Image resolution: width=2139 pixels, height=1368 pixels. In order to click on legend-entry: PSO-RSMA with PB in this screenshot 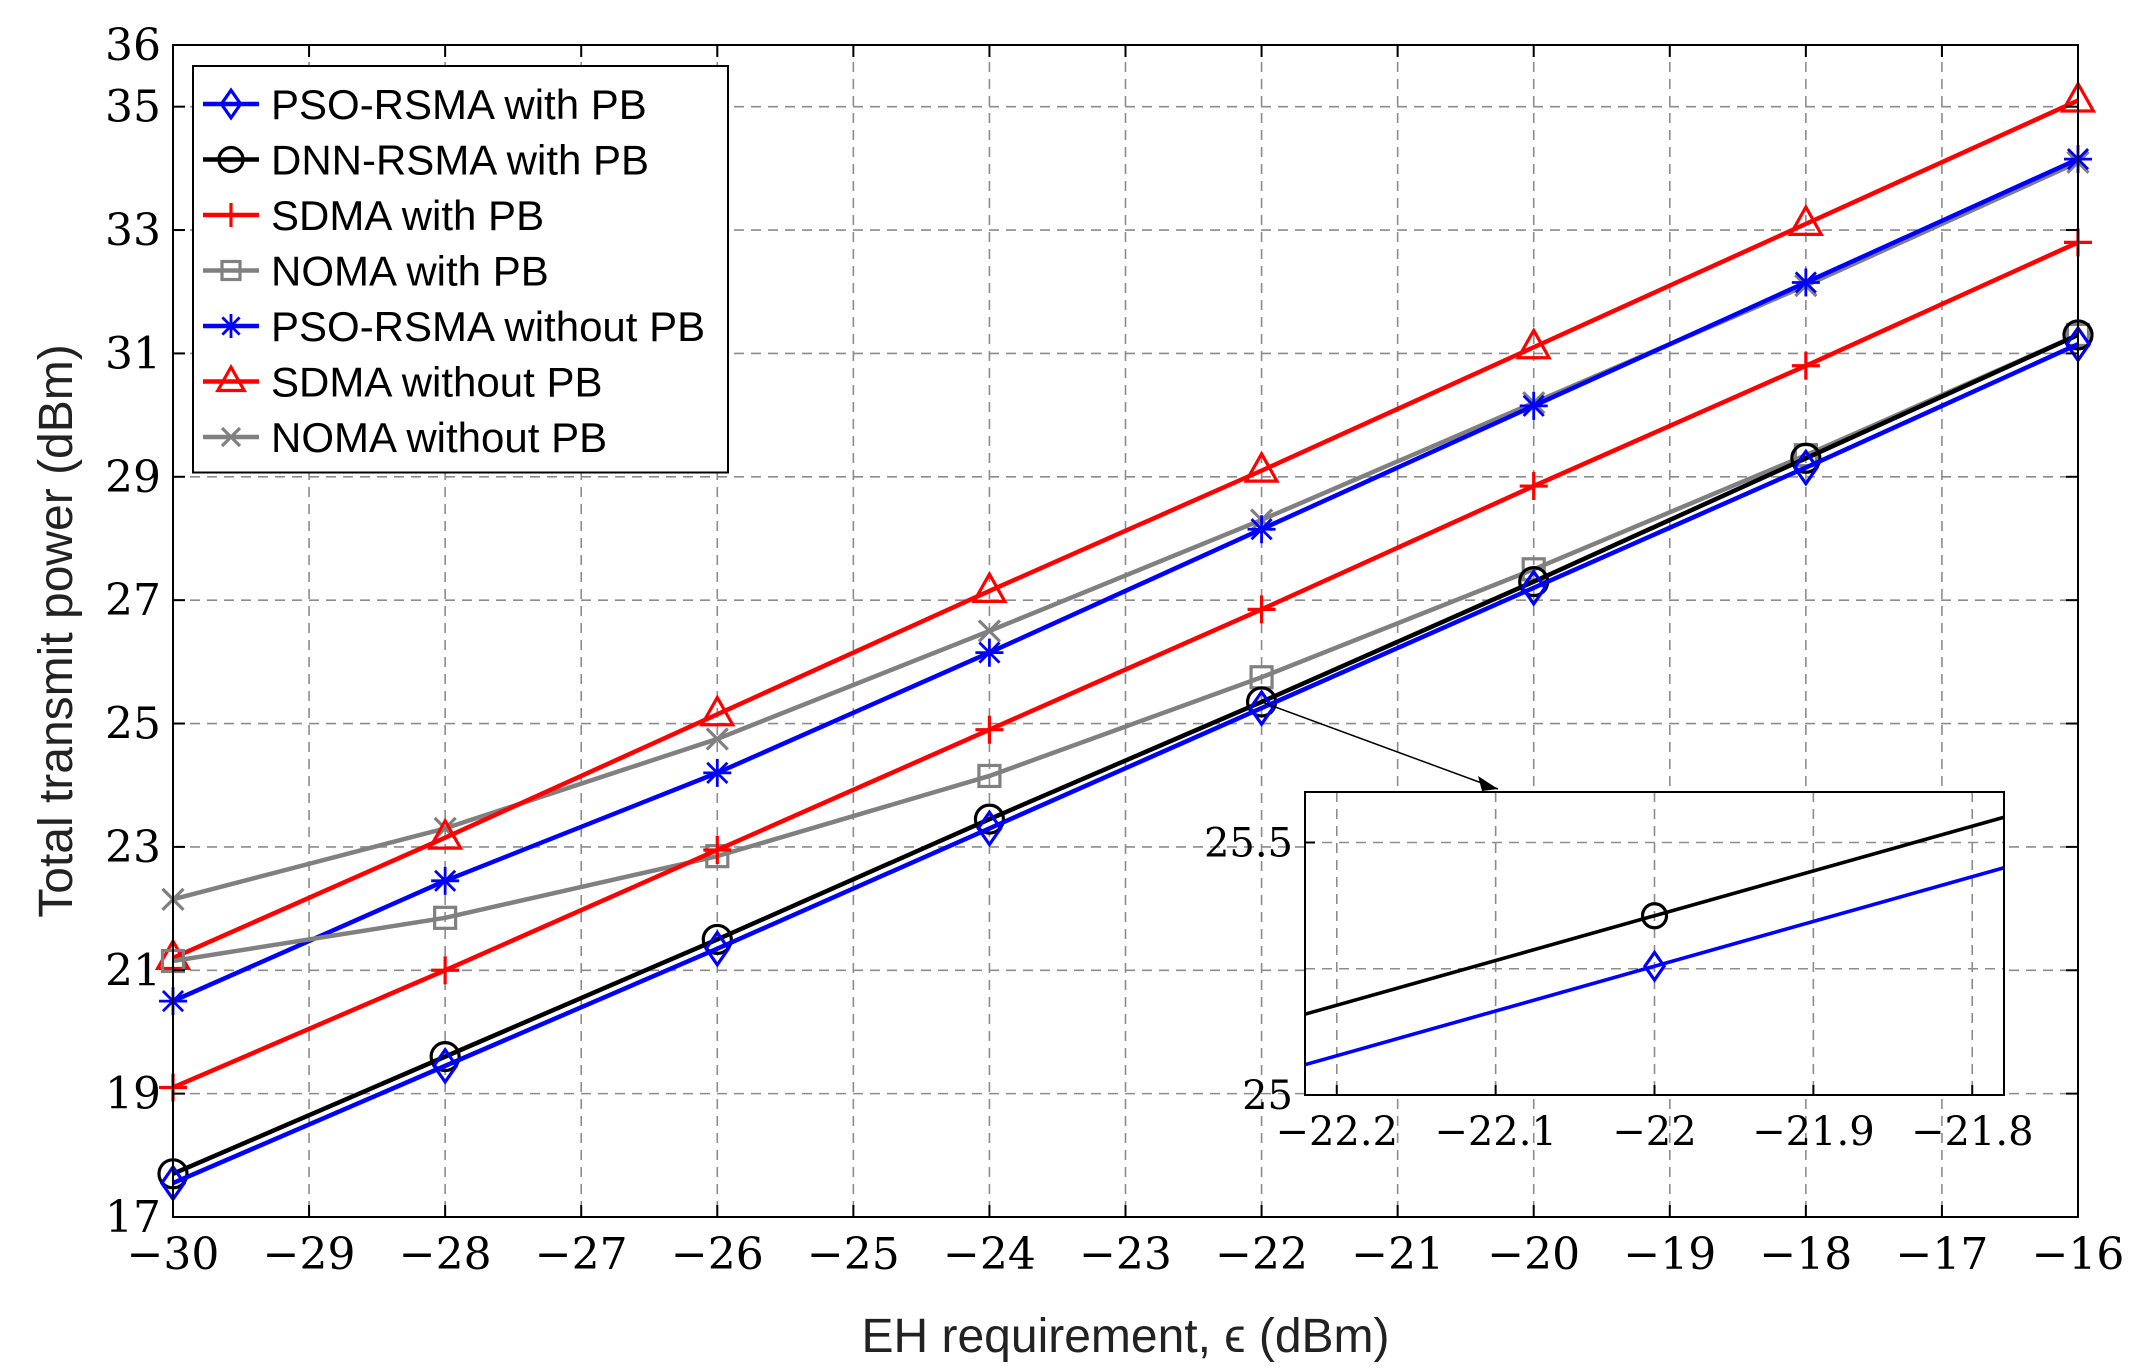, I will do `click(425, 104)`.